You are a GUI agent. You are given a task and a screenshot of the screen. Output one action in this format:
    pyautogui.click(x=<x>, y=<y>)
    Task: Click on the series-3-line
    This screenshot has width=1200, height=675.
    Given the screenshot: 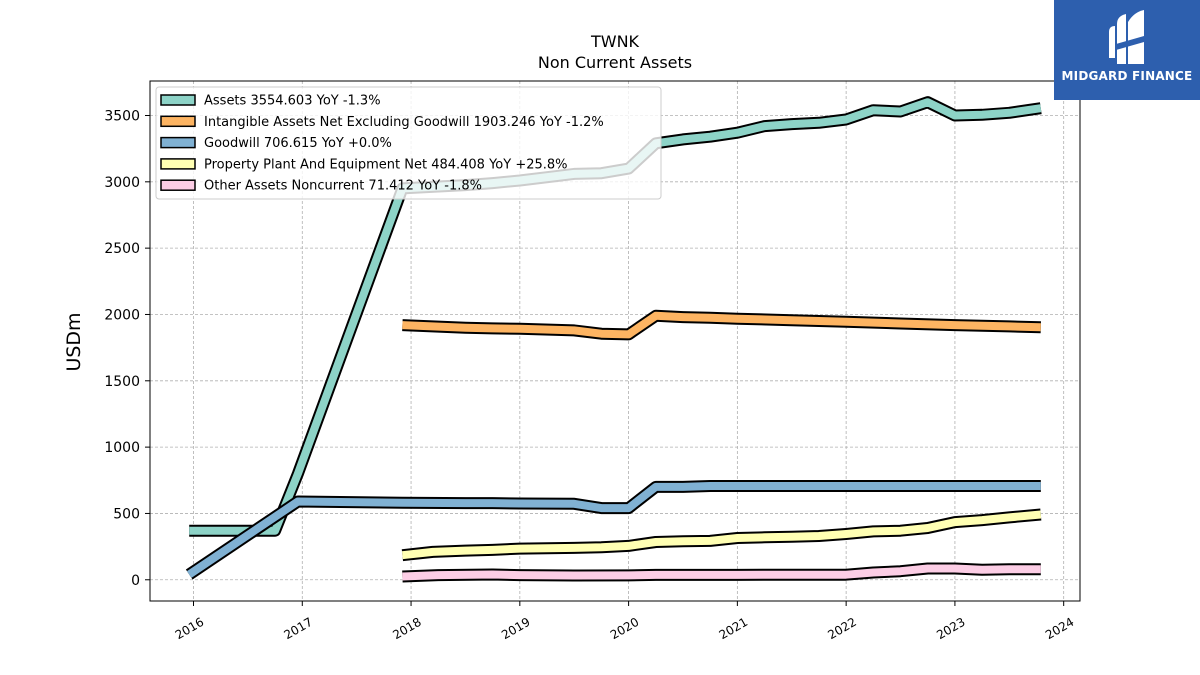 What is the action you would take?
    pyautogui.click(x=721, y=535)
    